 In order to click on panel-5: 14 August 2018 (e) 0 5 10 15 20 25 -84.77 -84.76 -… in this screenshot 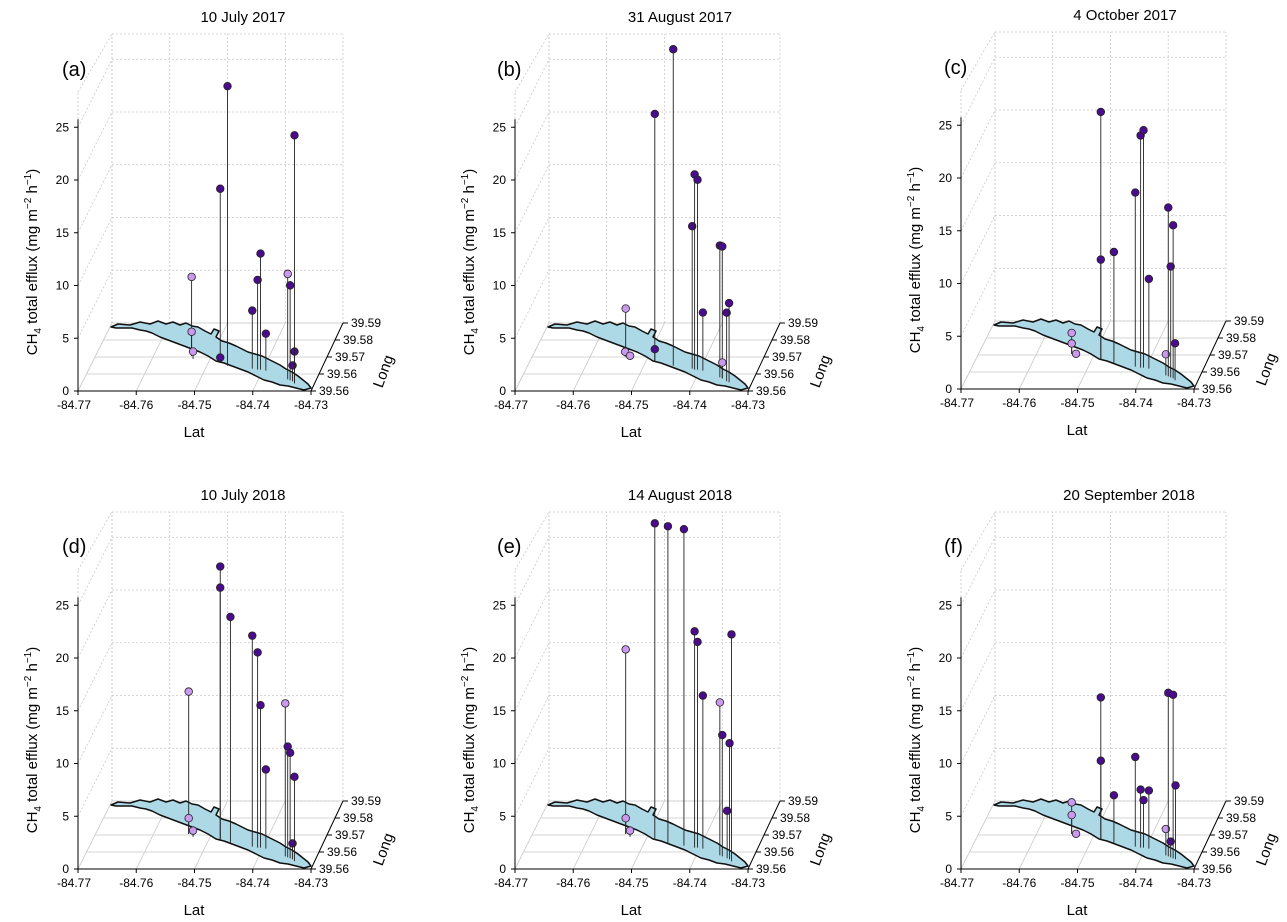, I will do `click(647, 703)`.